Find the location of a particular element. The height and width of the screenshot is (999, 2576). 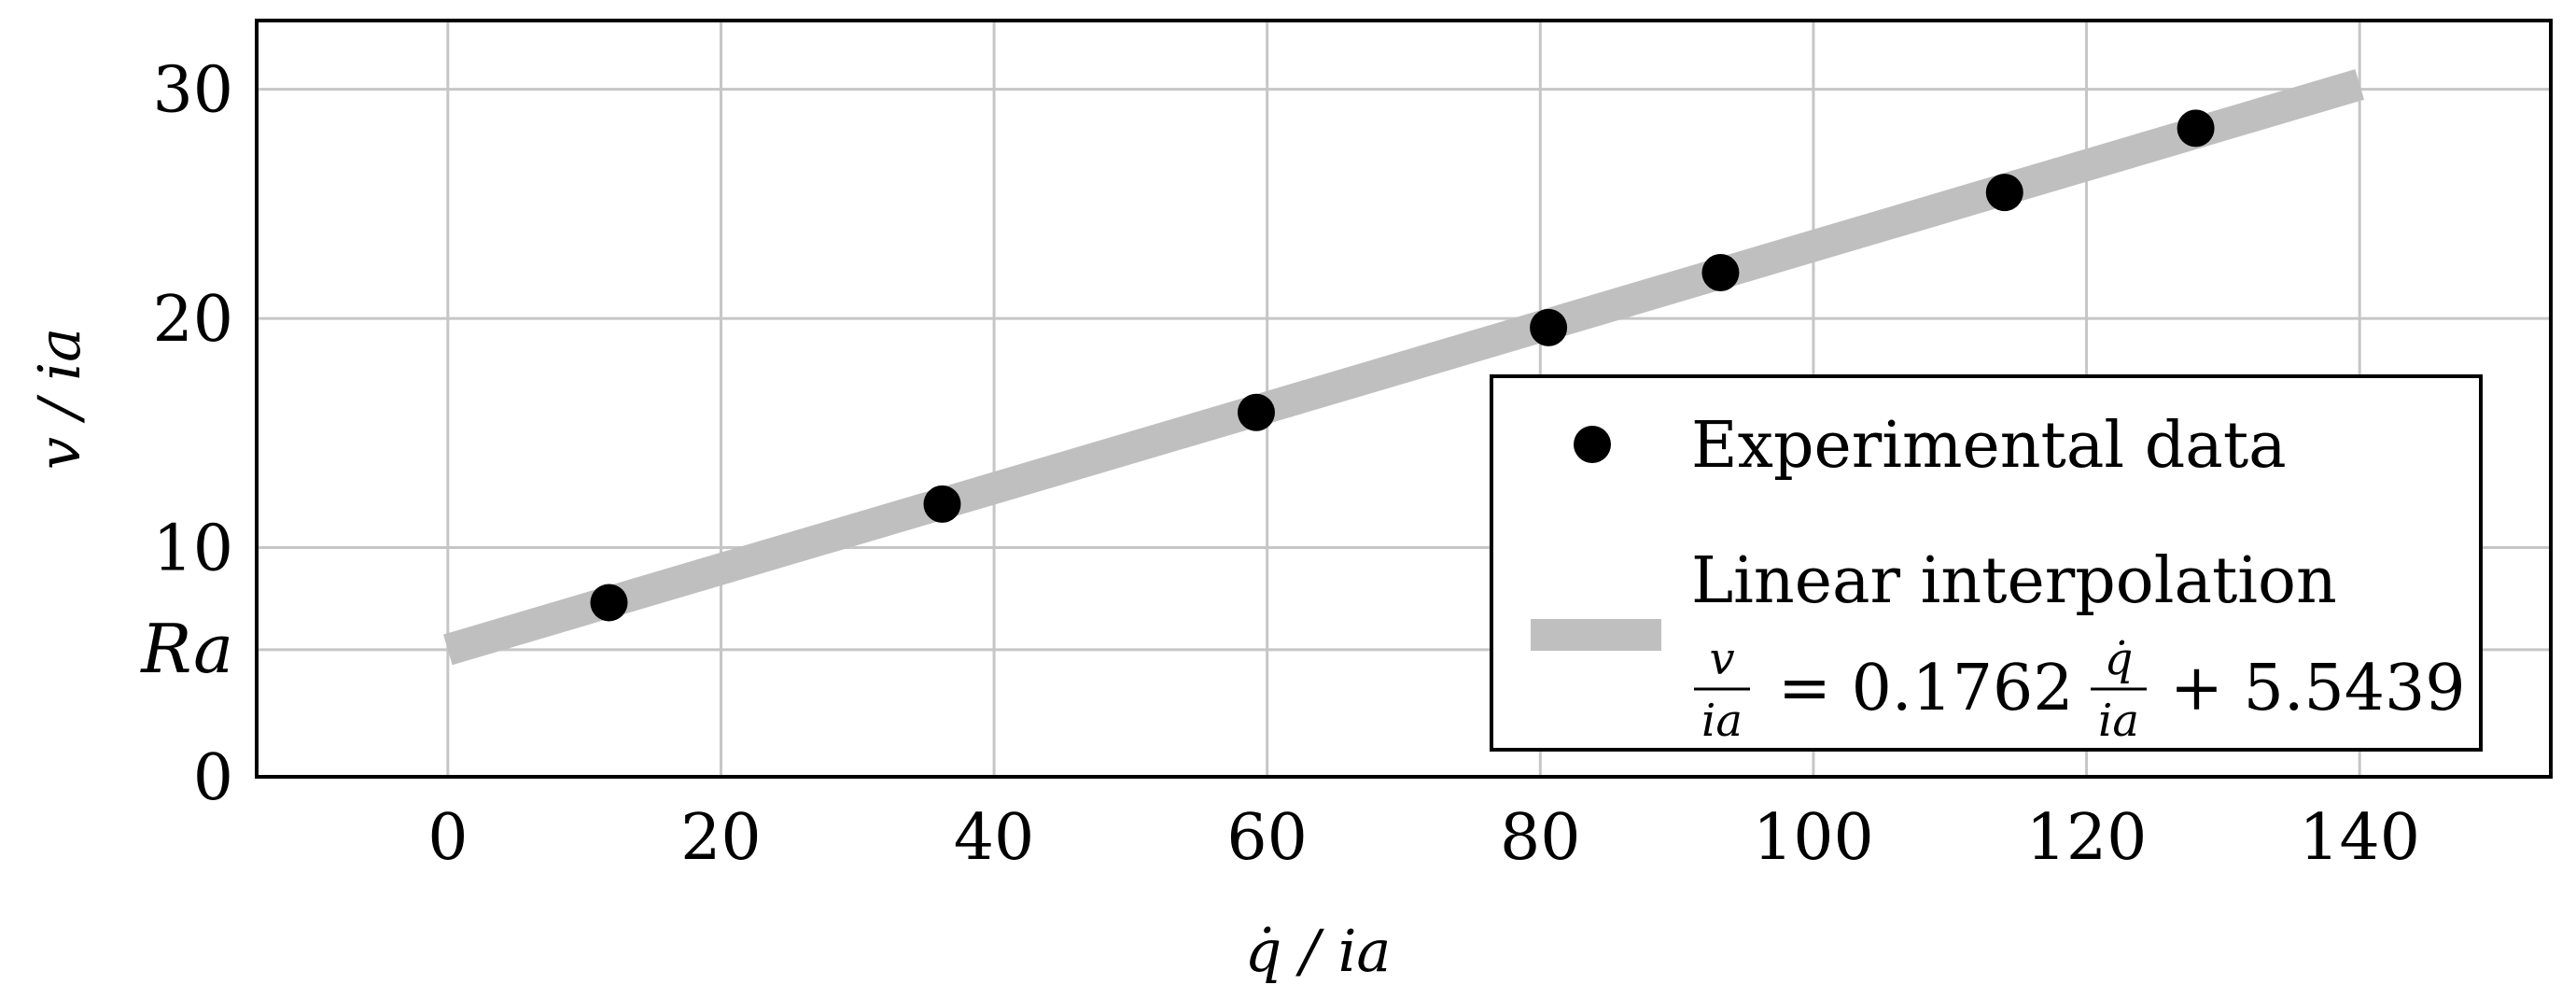

x-tick-label: 80 is located at coordinates (1540, 838).